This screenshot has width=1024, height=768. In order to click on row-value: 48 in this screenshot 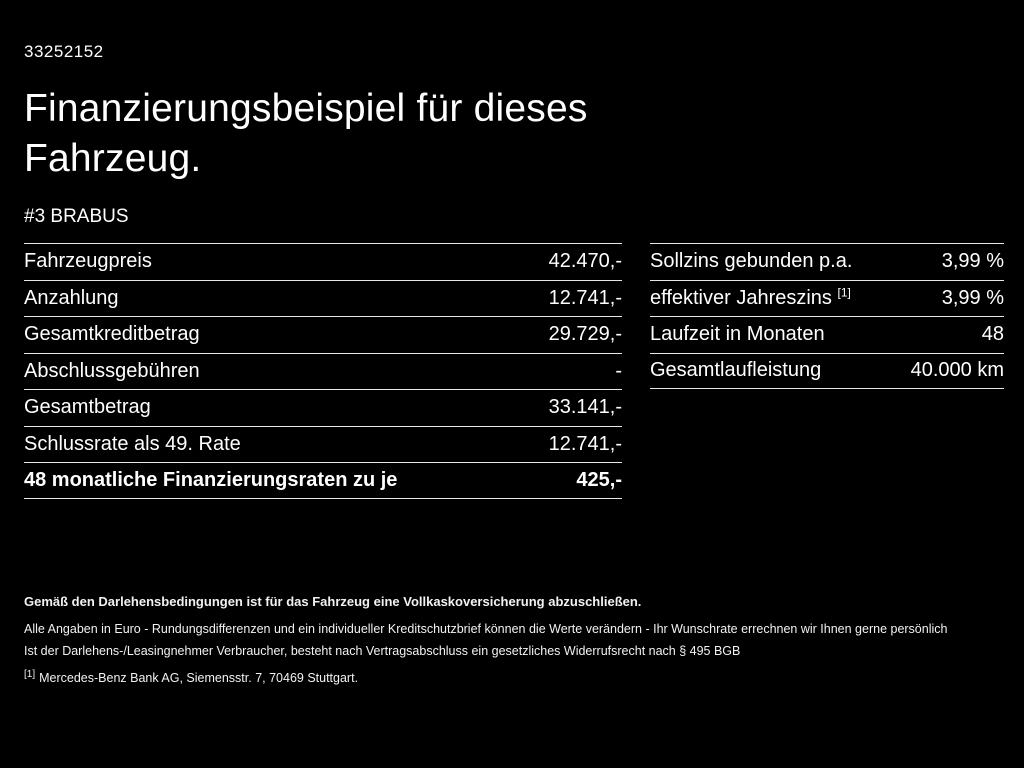, I will do `click(992, 334)`.